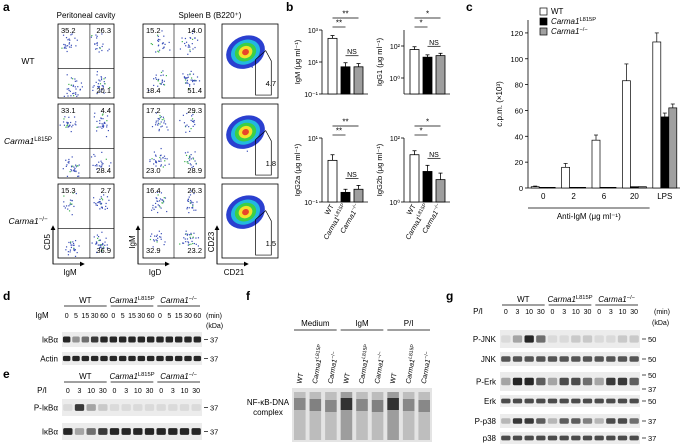 The width and height of the screenshot is (685, 446). Describe the element at coordinates (131, 300) in the screenshot. I see `genotype-label: Carma1L815P` at that location.